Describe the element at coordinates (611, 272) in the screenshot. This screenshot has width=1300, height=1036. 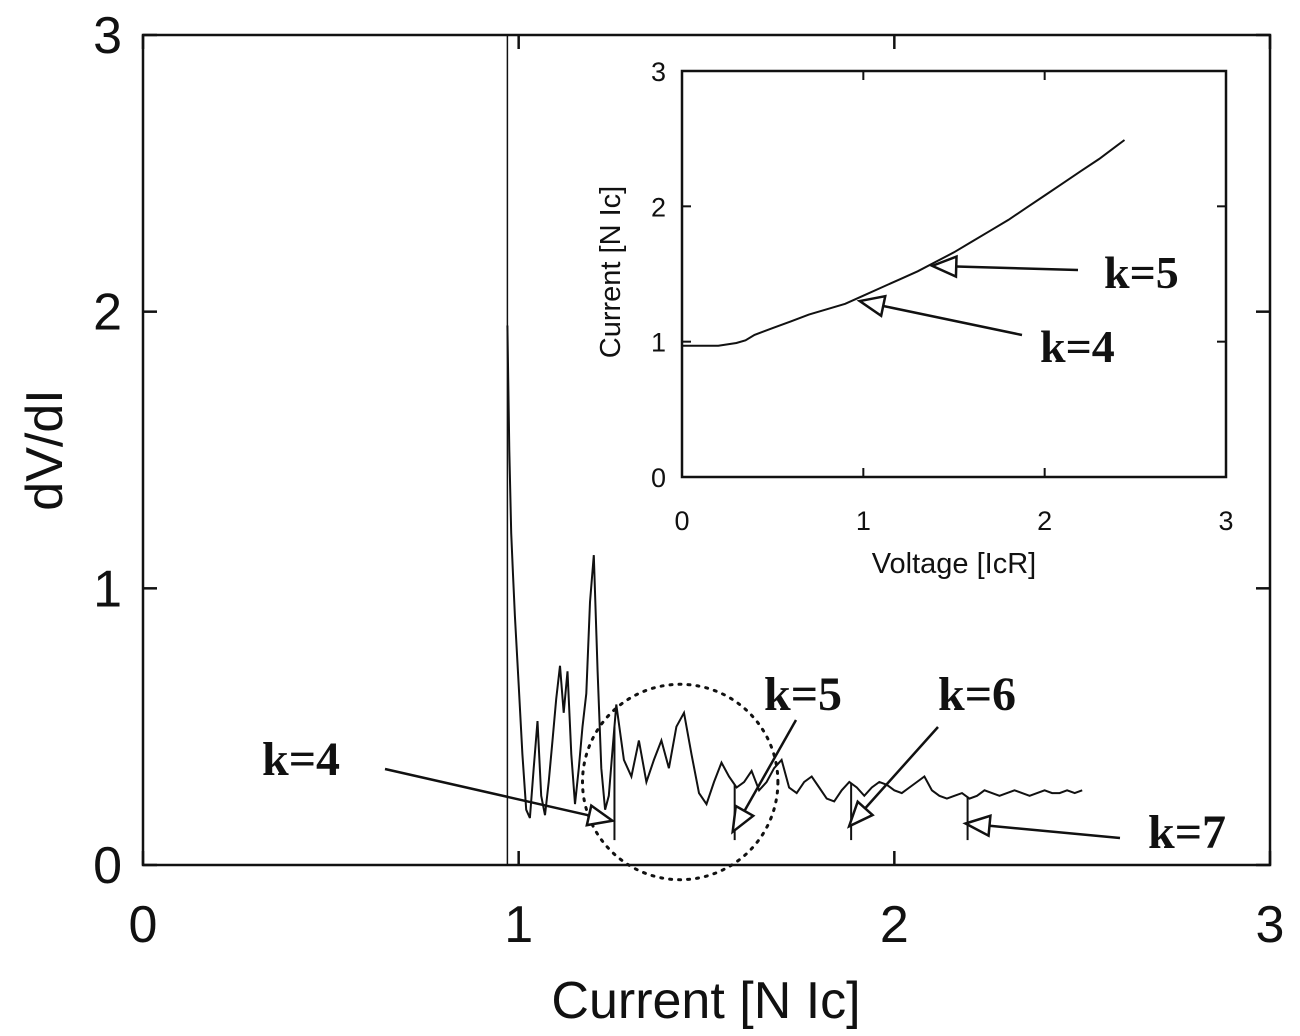
I see `inset-y-axis-label: Current [N Ic]` at that location.